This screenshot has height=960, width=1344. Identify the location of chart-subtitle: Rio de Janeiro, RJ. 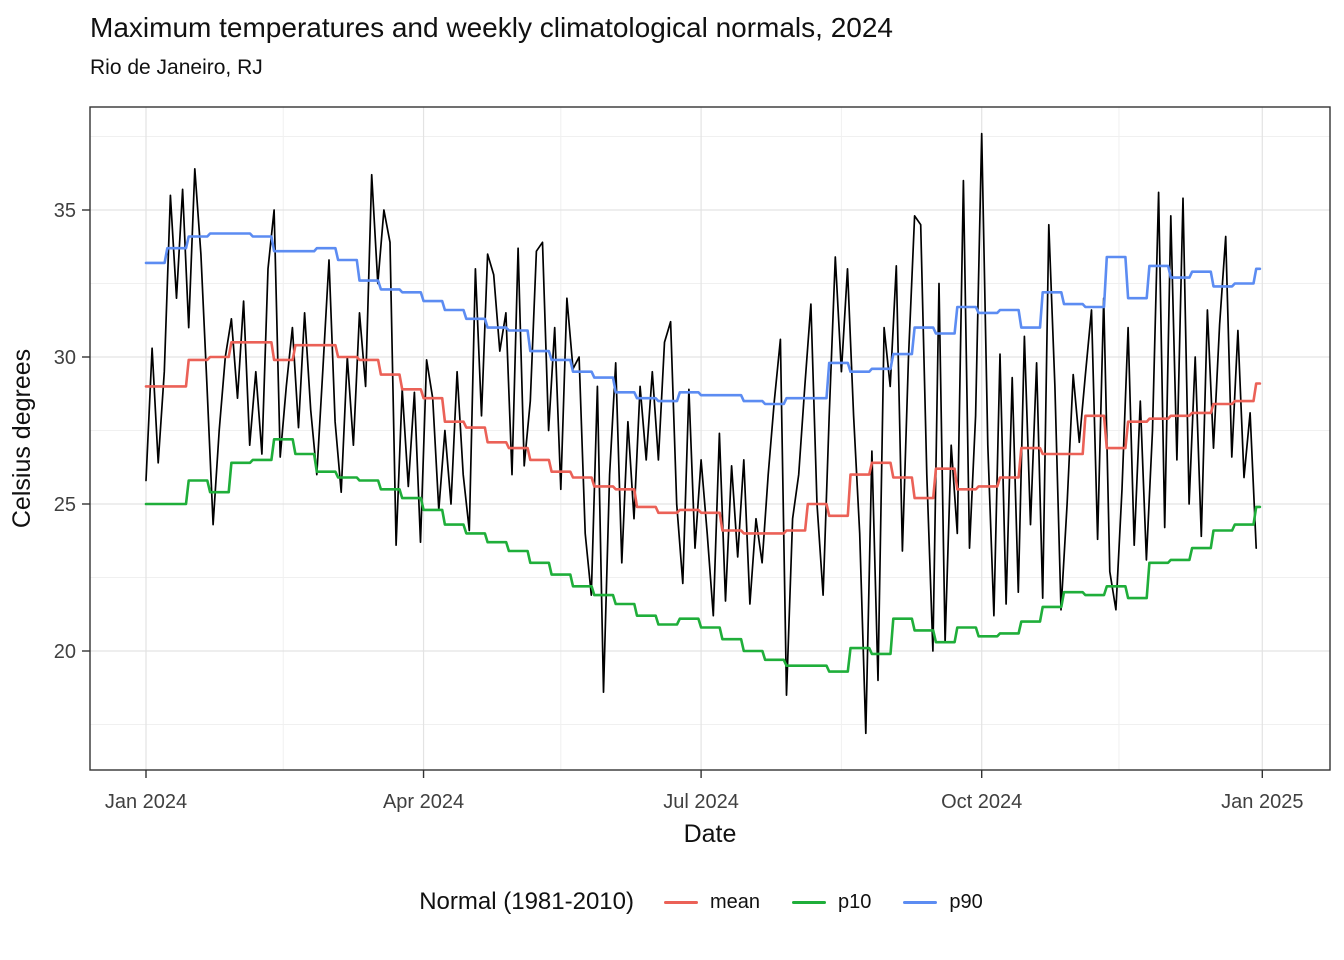
(176, 67).